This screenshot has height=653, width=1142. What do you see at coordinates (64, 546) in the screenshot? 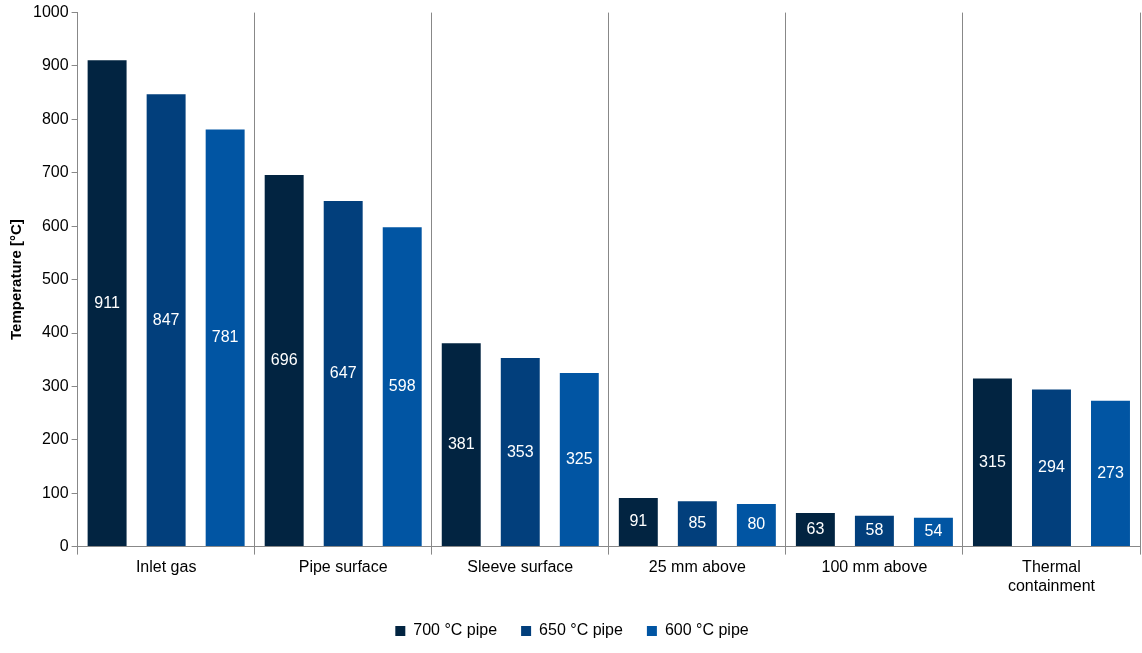
I see `y-tick-label: 0` at bounding box center [64, 546].